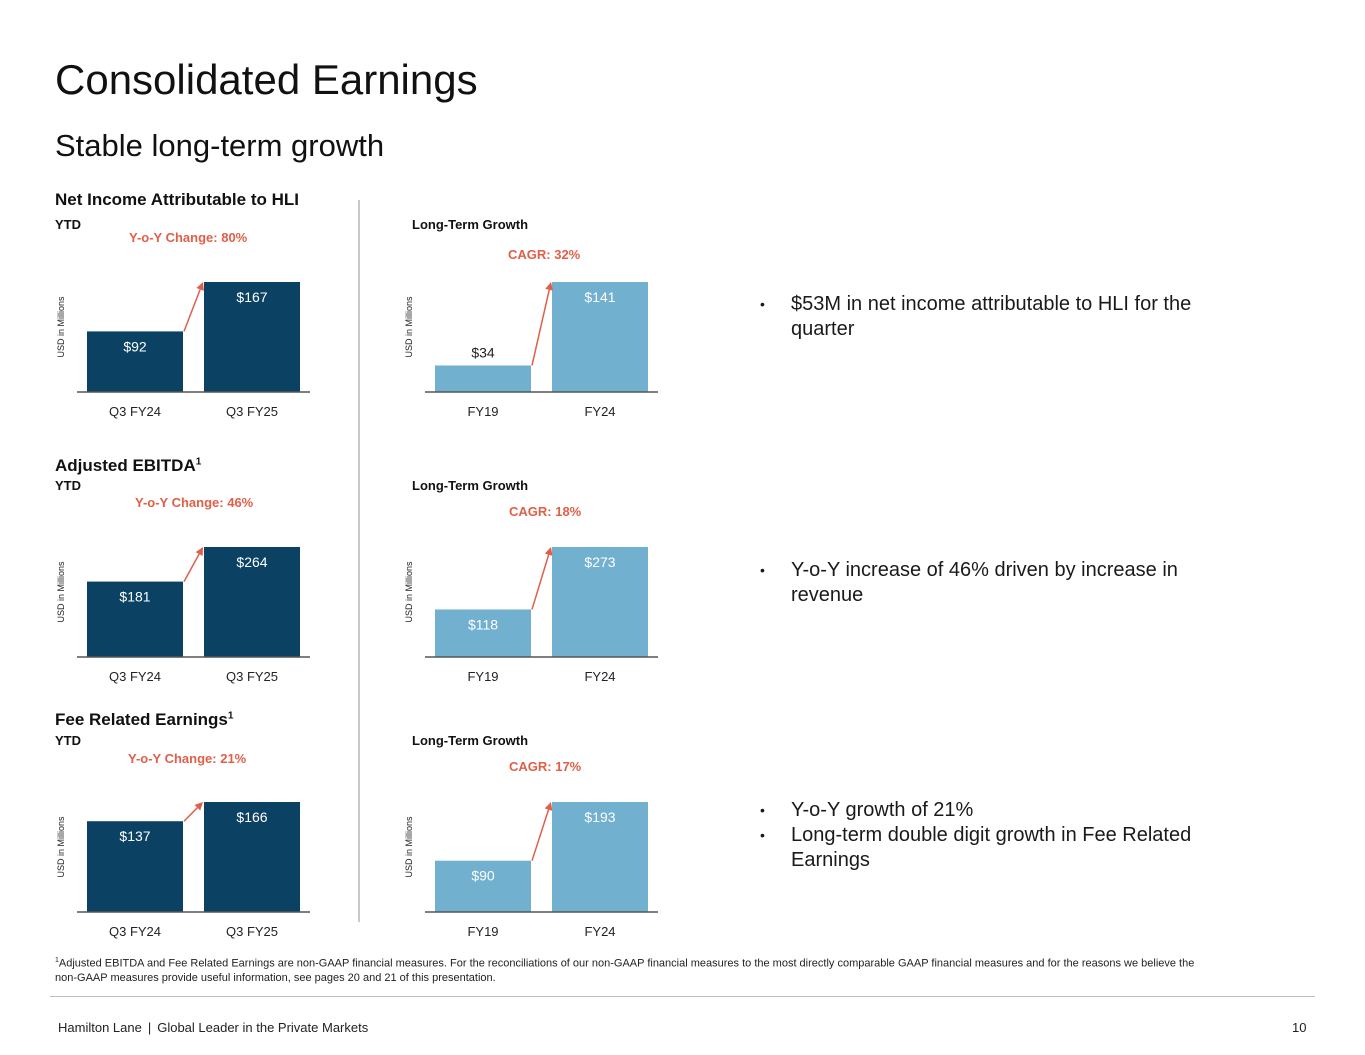 The height and width of the screenshot is (1055, 1365). What do you see at coordinates (483, 876) in the screenshot?
I see `data-label: $90` at bounding box center [483, 876].